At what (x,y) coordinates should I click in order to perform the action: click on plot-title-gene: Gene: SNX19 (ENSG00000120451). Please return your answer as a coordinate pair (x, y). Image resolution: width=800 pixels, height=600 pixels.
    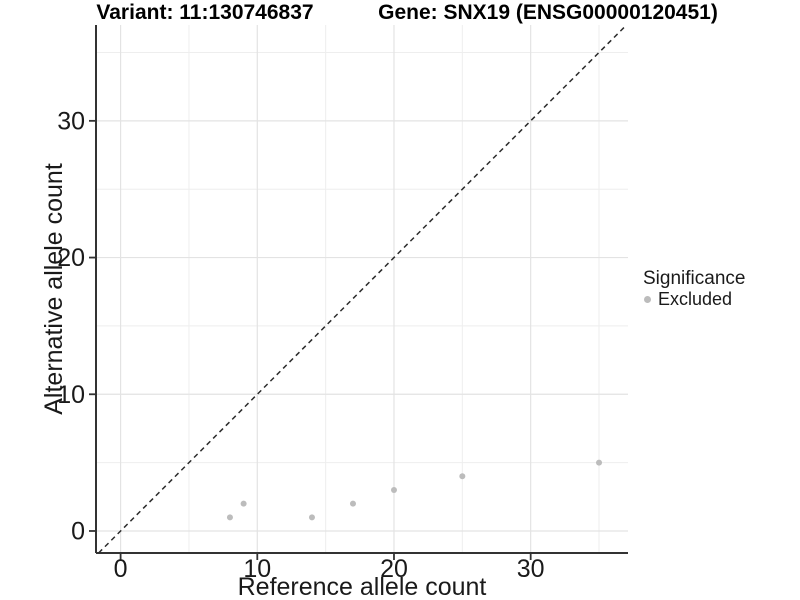
    Looking at the image, I should click on (548, 12).